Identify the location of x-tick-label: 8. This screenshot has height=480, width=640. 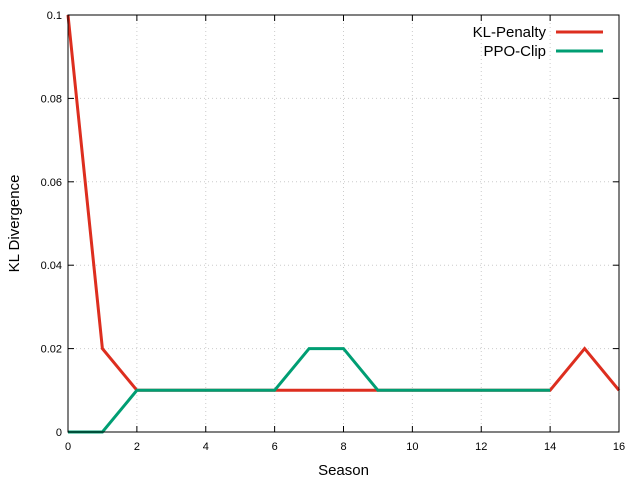
(343, 447).